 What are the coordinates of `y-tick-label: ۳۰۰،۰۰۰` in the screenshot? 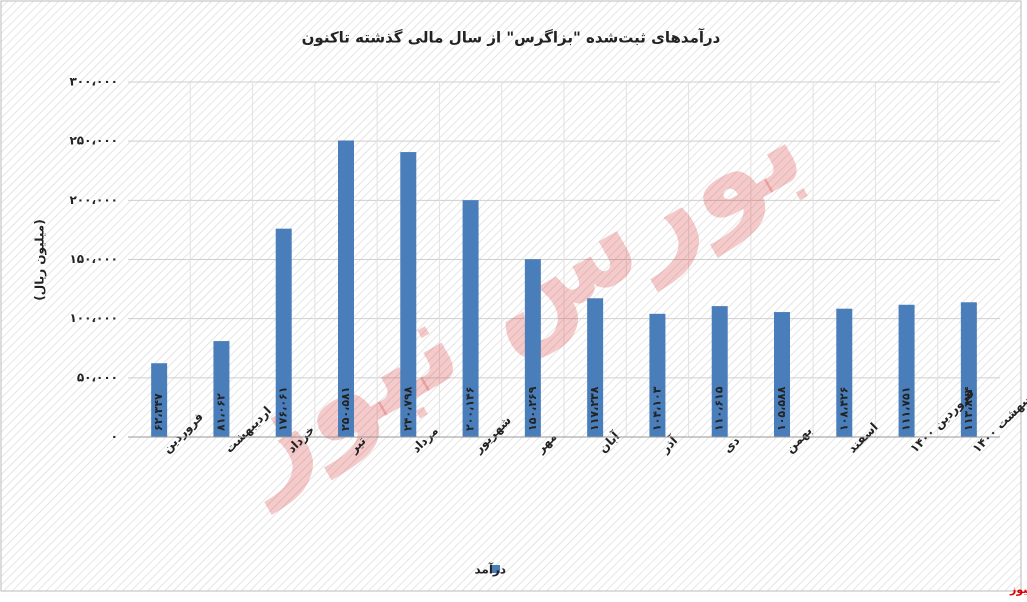 It's located at (93, 82).